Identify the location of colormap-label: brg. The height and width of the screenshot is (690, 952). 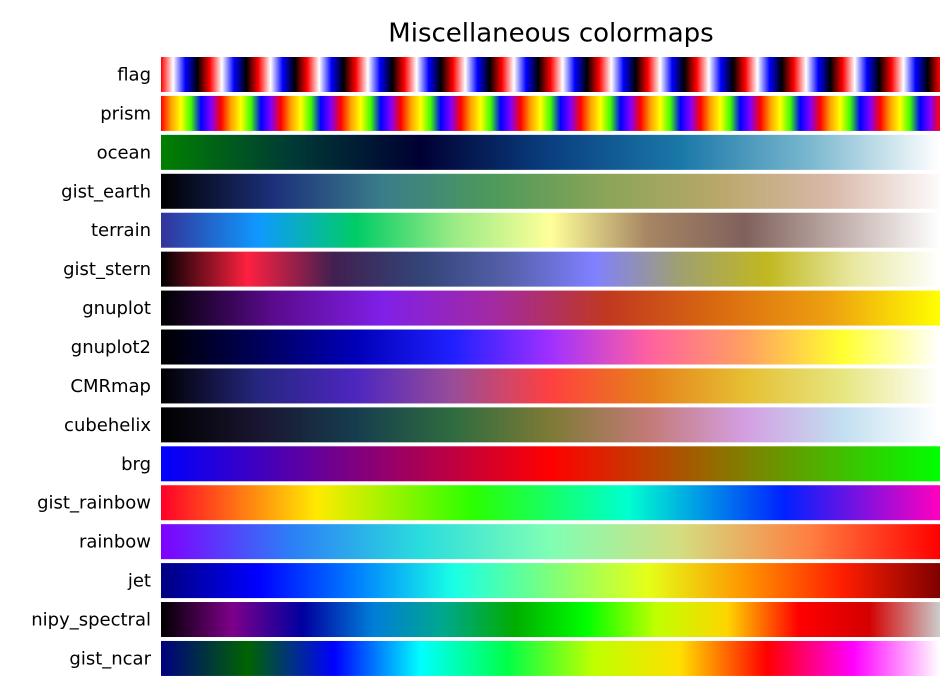
(136, 464).